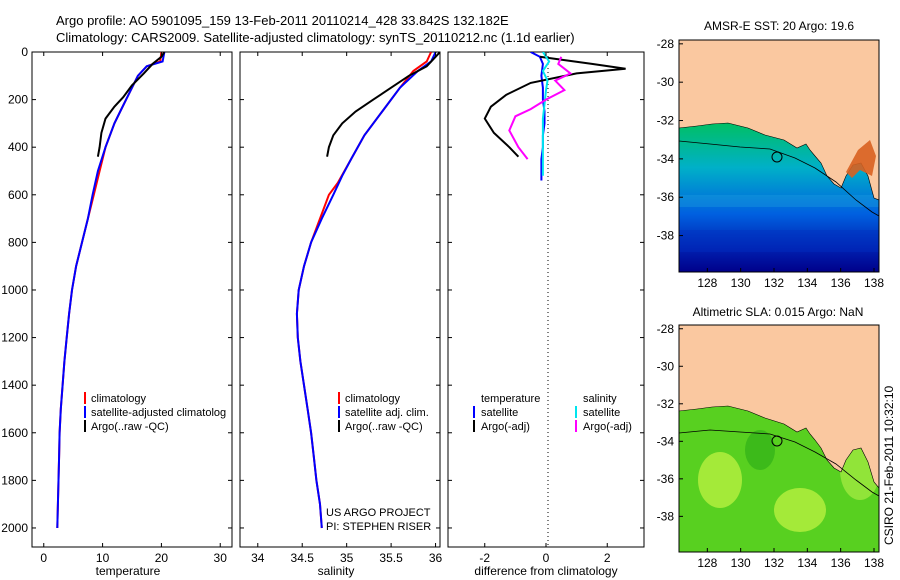 The width and height of the screenshot is (900, 580). What do you see at coordinates (336, 571) in the screenshot?
I see `salinity-xlabel: salinity` at bounding box center [336, 571].